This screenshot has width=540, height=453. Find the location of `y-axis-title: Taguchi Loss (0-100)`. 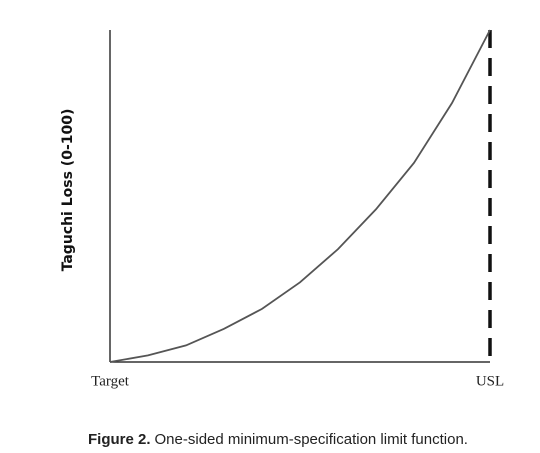

y-axis-title: Taguchi Loss (0-100) is located at coordinates (68, 190).